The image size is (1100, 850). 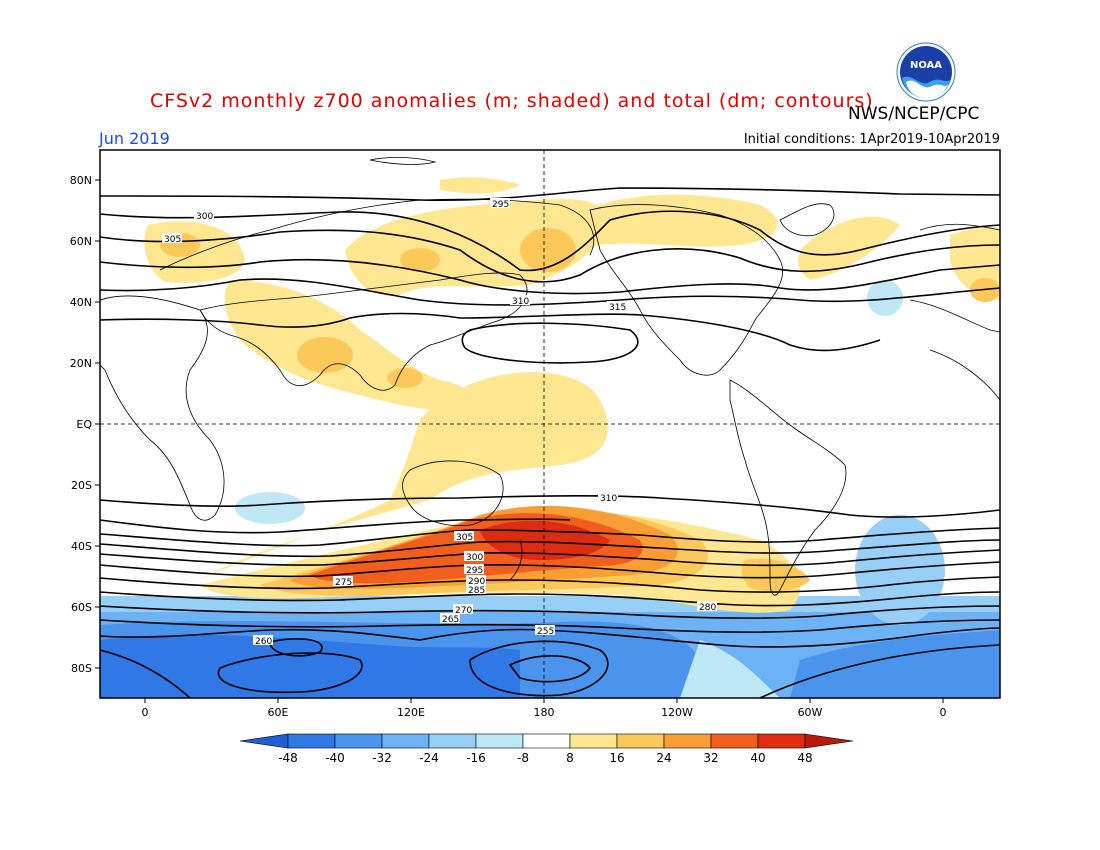 I want to click on svg-text: 120E, so click(x=411, y=712).